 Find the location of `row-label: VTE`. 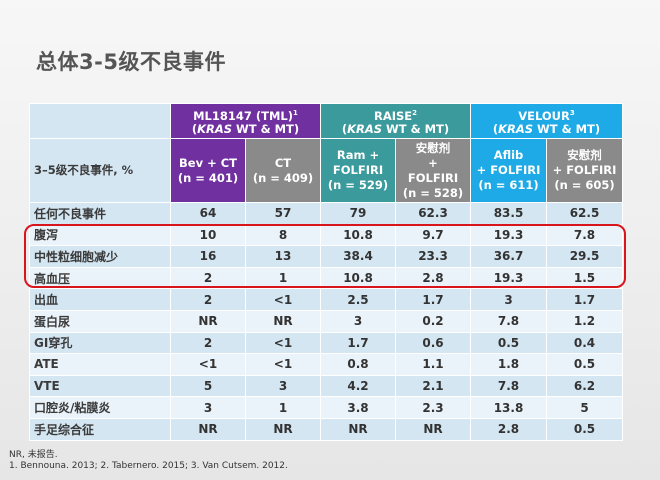

row-label: VTE is located at coordinates (100, 386).